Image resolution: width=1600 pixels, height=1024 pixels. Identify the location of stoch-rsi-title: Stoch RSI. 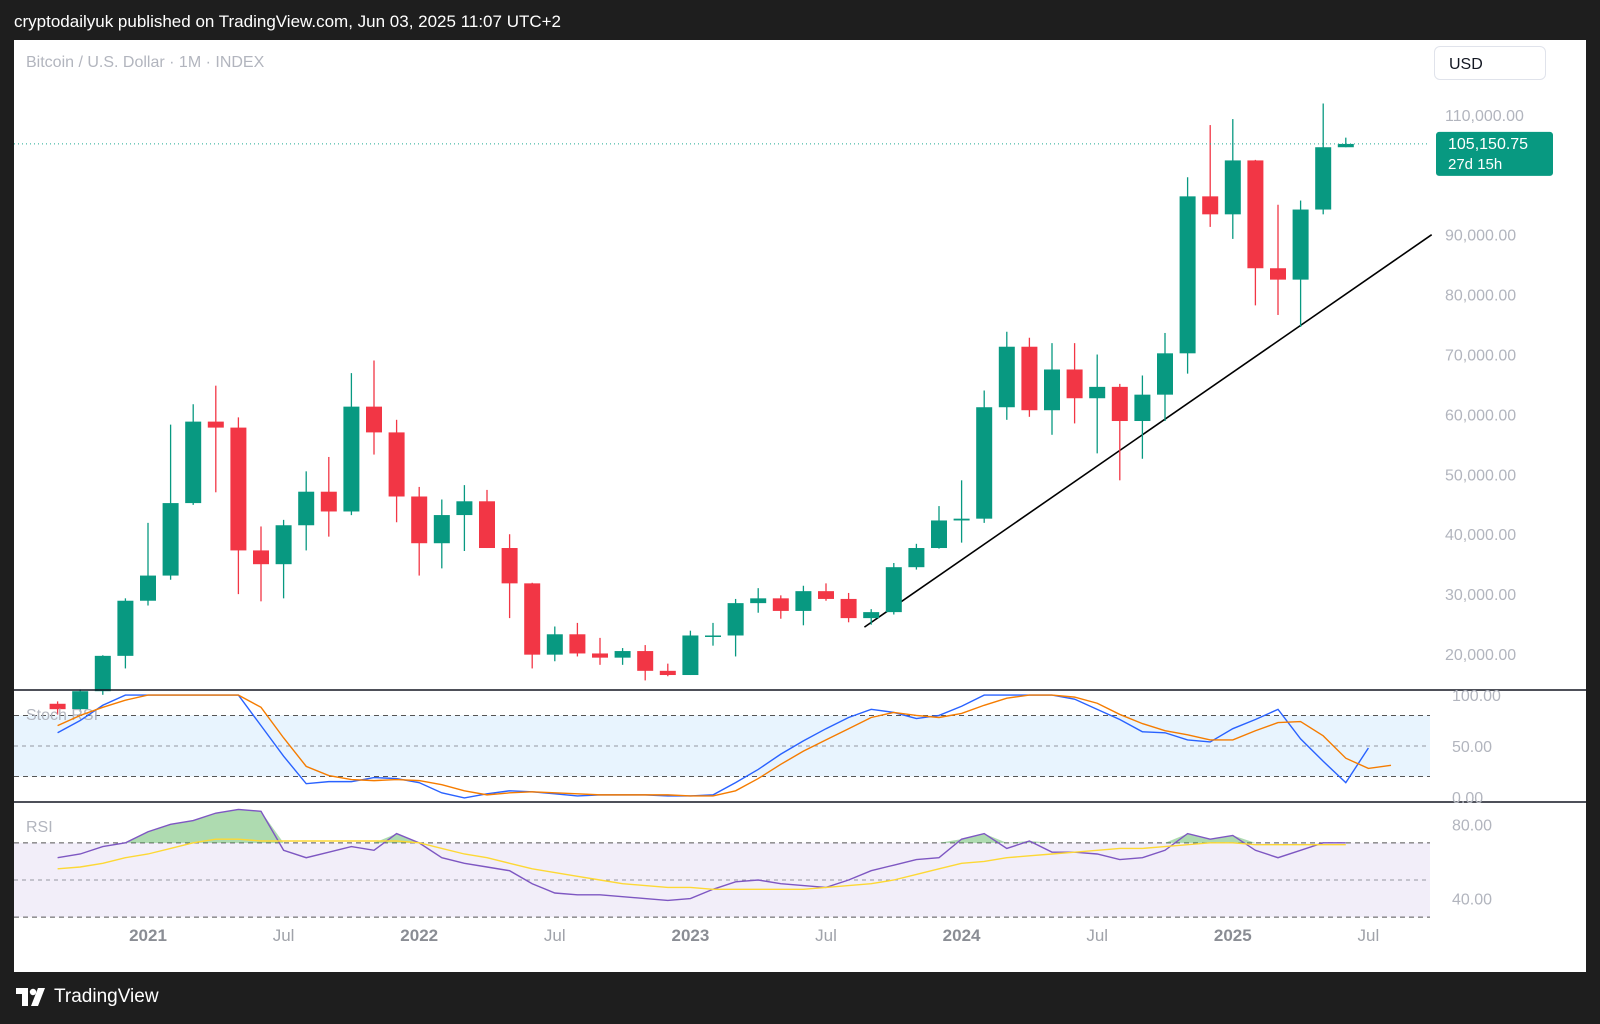
(62, 715).